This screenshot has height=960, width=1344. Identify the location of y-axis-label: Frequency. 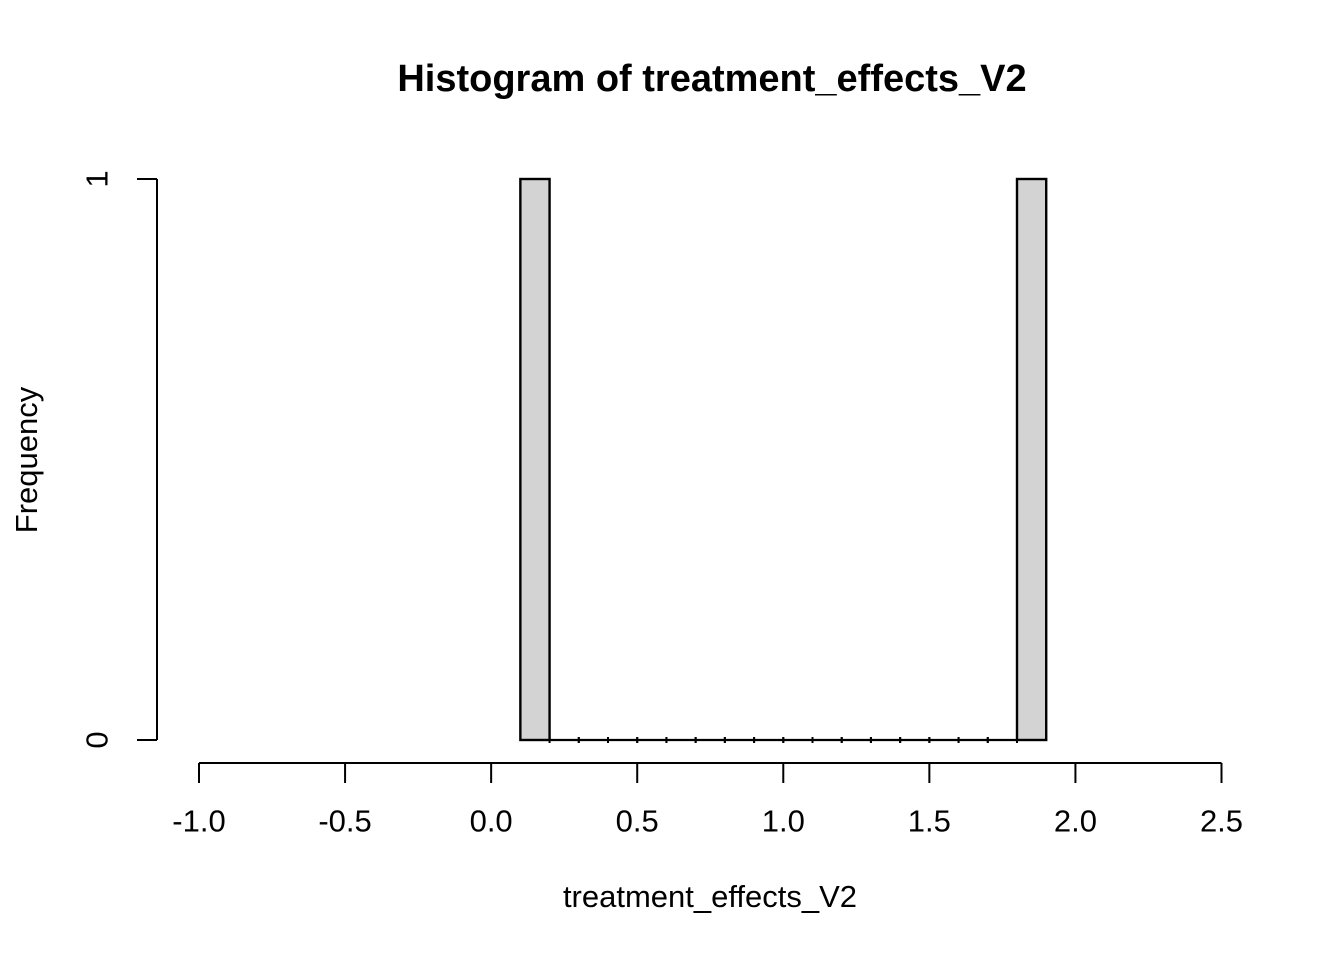
(26, 460).